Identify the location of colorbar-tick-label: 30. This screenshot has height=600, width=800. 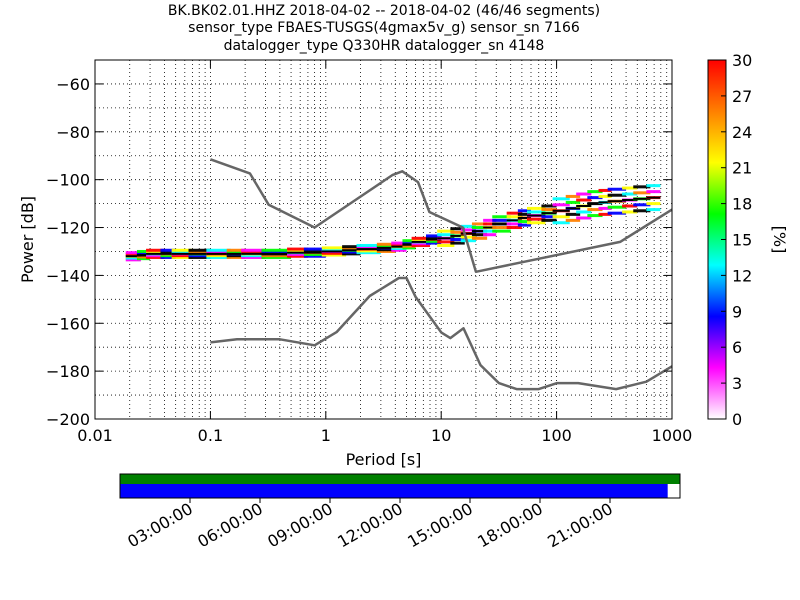
(742, 60).